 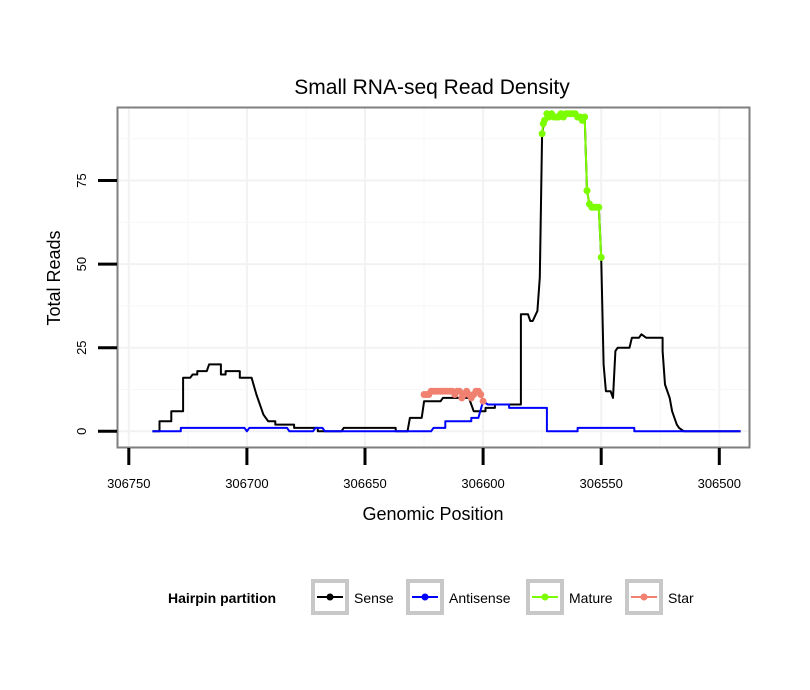 I want to click on y-axis-title: Total Reads, so click(x=54, y=277).